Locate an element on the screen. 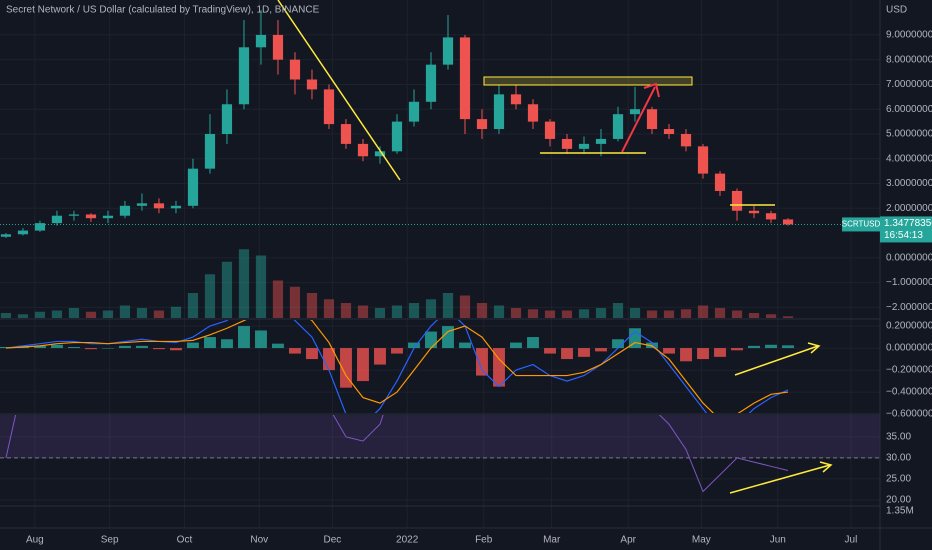  price-badge is located at coordinates (906, 229).